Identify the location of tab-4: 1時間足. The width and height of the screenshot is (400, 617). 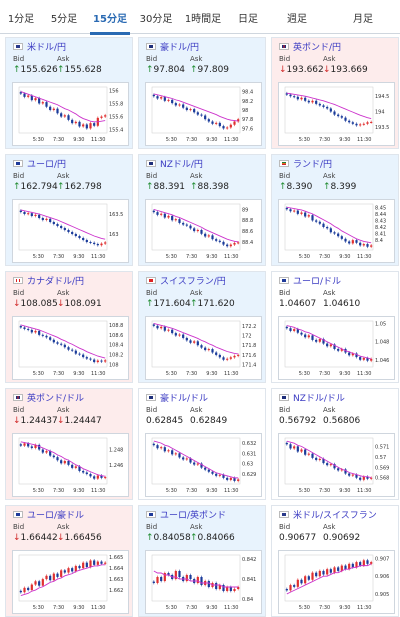
(203, 19).